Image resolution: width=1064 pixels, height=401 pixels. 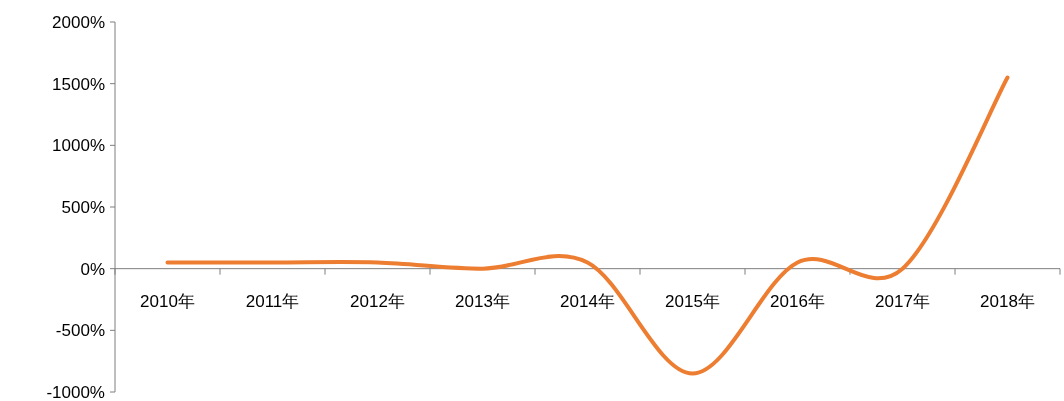 What do you see at coordinates (167, 301) in the screenshot?
I see `x-tick-label: 2010年` at bounding box center [167, 301].